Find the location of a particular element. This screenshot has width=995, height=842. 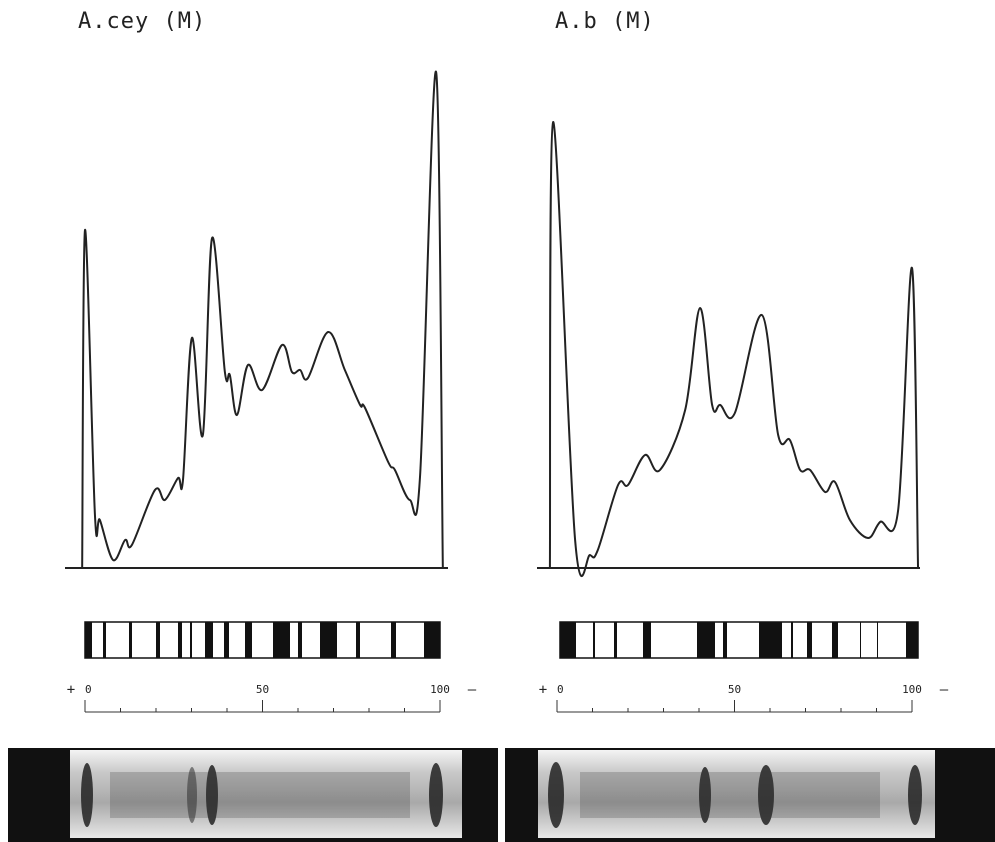

chart-title: A.b (M) is located at coordinates (605, 21).